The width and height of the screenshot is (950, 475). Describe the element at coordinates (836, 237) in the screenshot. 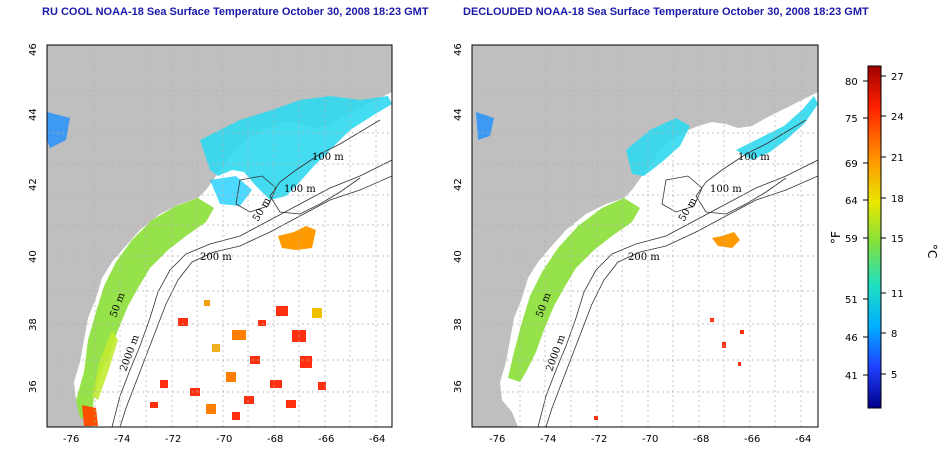

I see `colorbar-unit-fahrenheit: °F` at that location.